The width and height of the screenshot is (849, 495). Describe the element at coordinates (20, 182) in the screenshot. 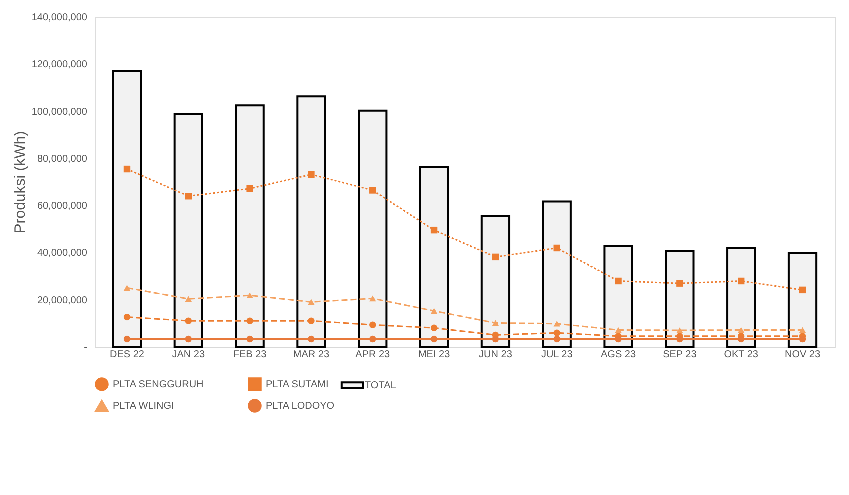

I see `y-axis-title: Produksi (kWh)` at that location.